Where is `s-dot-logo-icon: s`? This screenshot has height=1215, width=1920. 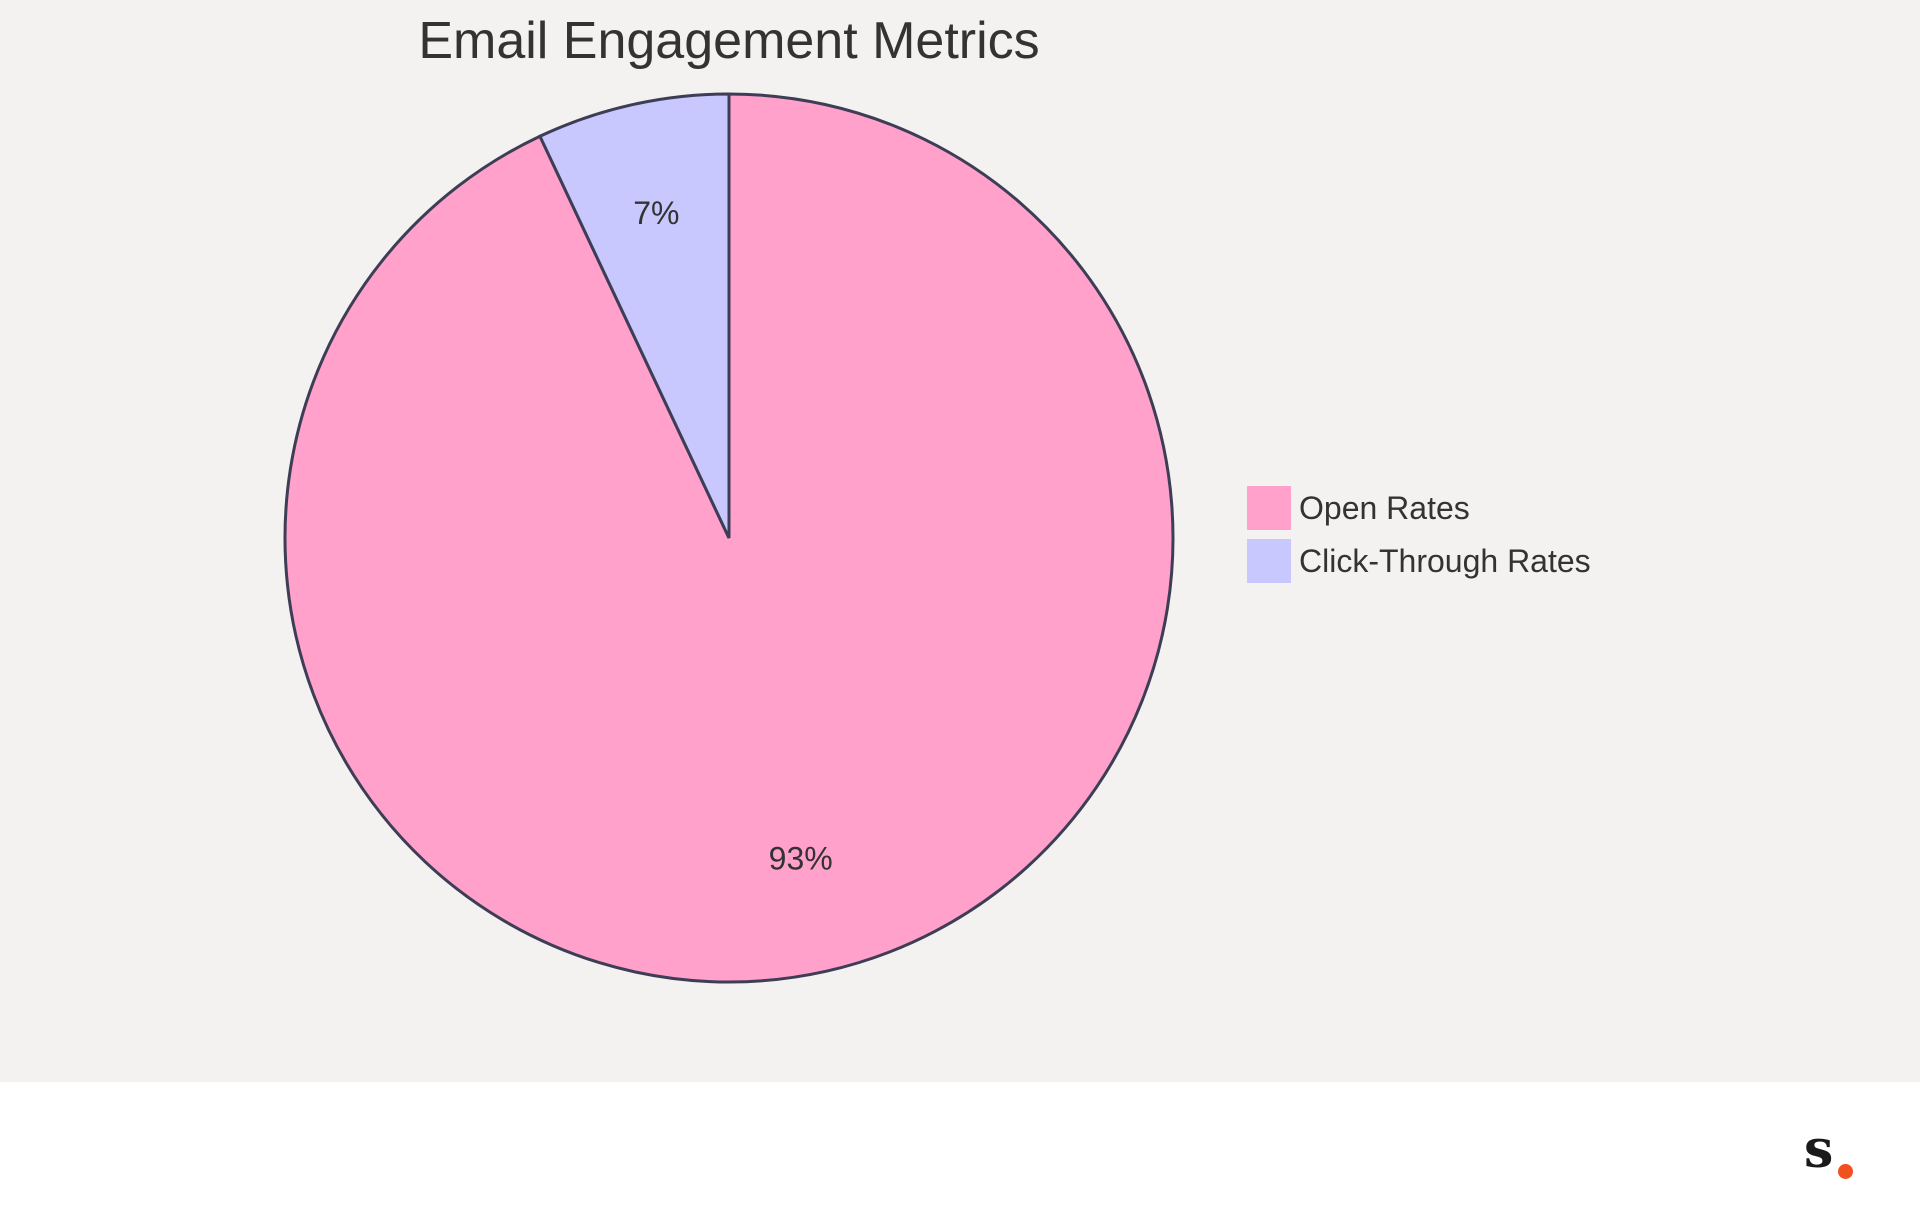
s-dot-logo-icon: s is located at coordinates (1834, 1153).